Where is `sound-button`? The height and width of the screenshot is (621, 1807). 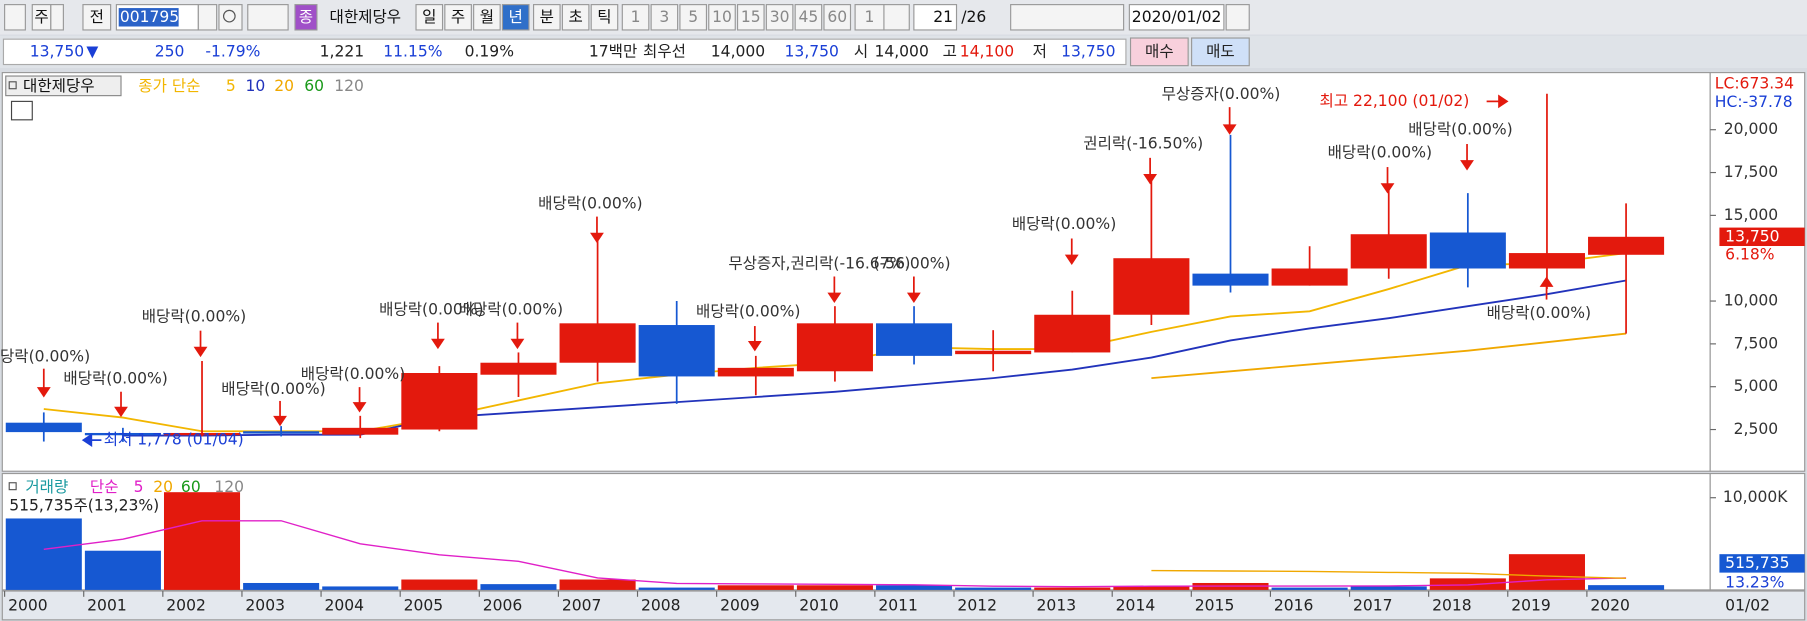 sound-button is located at coordinates (268, 17).